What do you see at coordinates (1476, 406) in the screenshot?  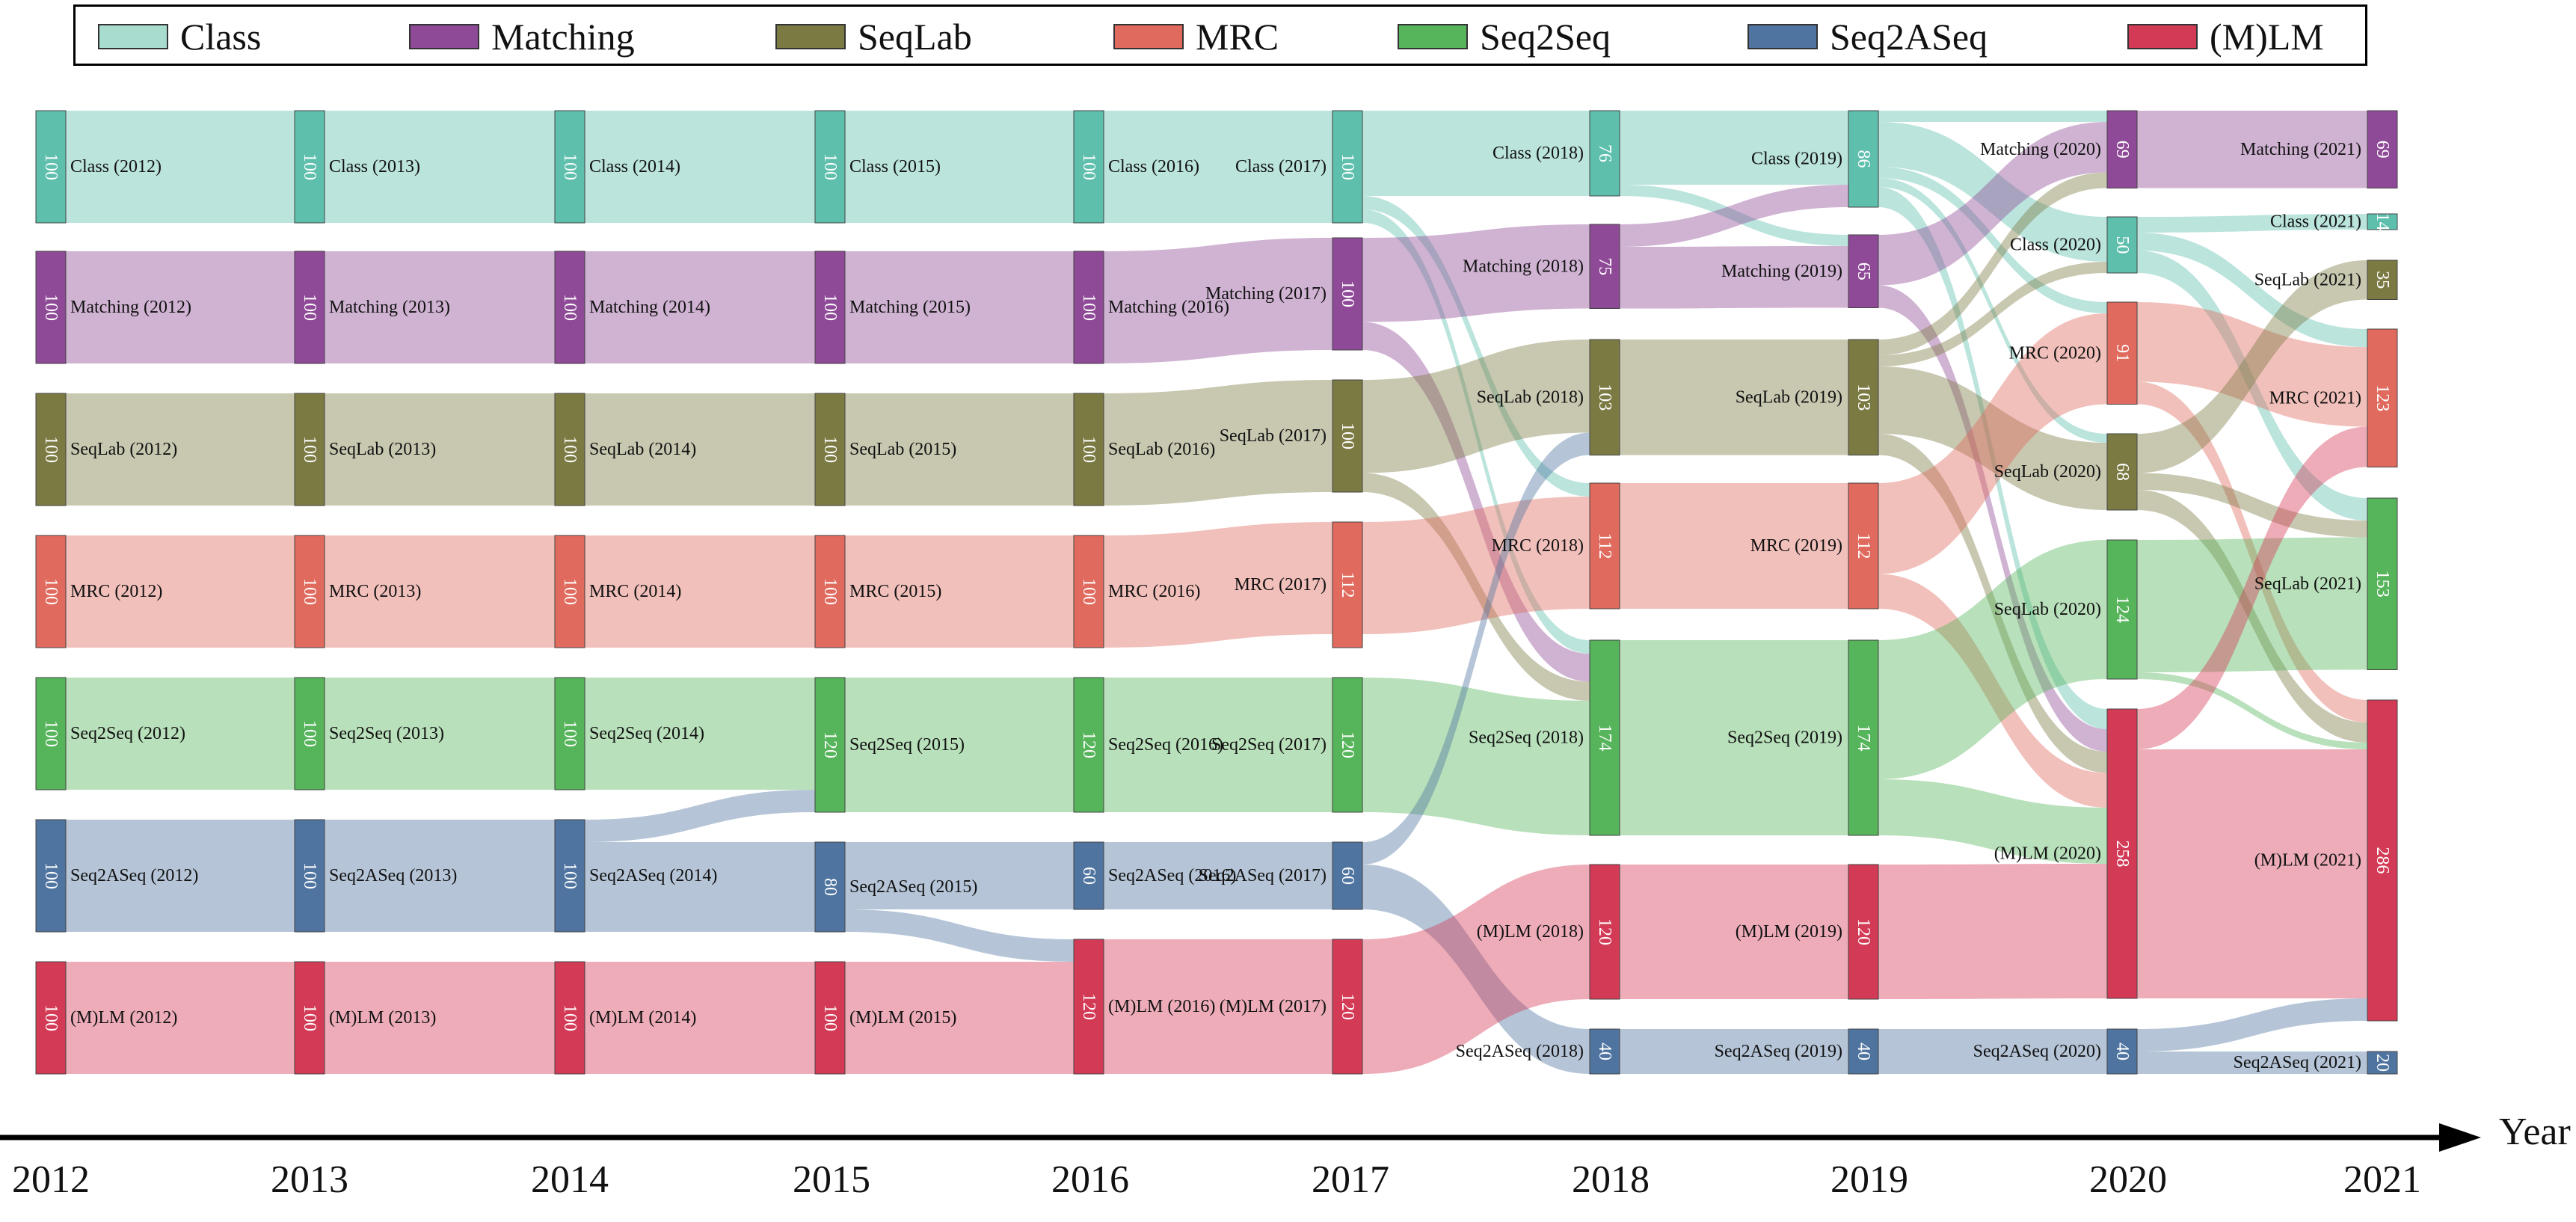 I see `flow-link-seqlab-2017-to-seqlab-2018` at bounding box center [1476, 406].